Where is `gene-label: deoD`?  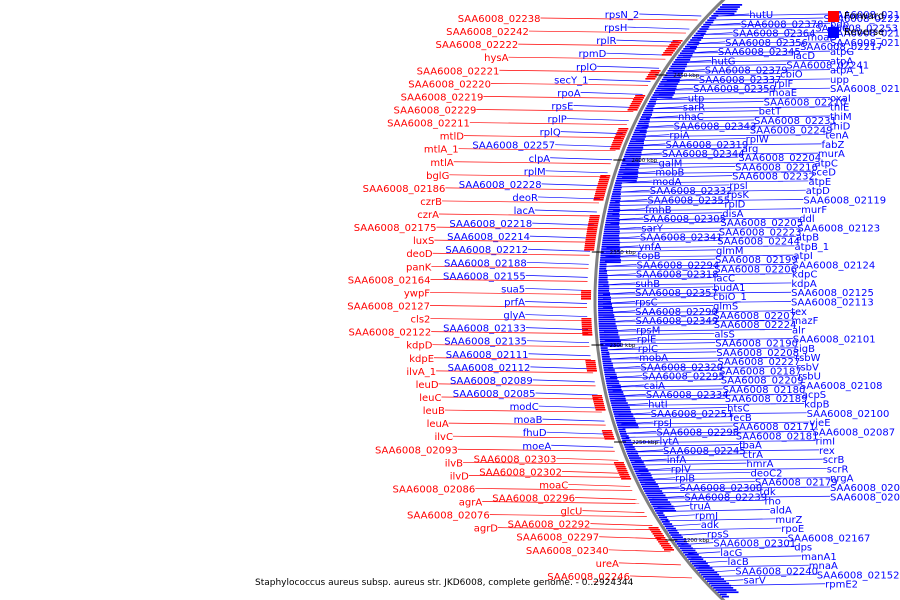
gene-label: deoD is located at coordinates (419, 254).